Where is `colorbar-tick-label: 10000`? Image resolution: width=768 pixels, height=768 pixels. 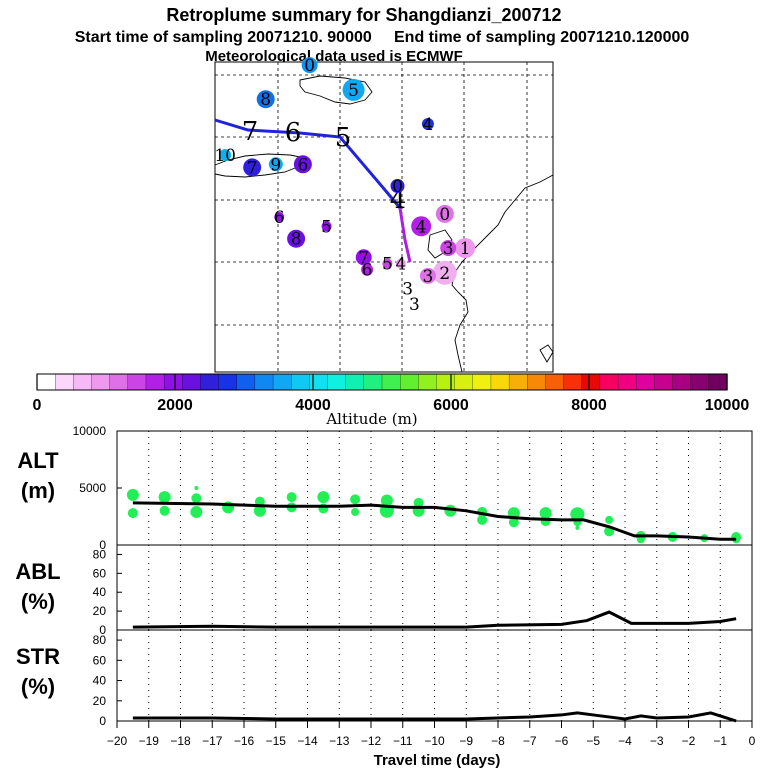 colorbar-tick-label: 10000 is located at coordinates (727, 405).